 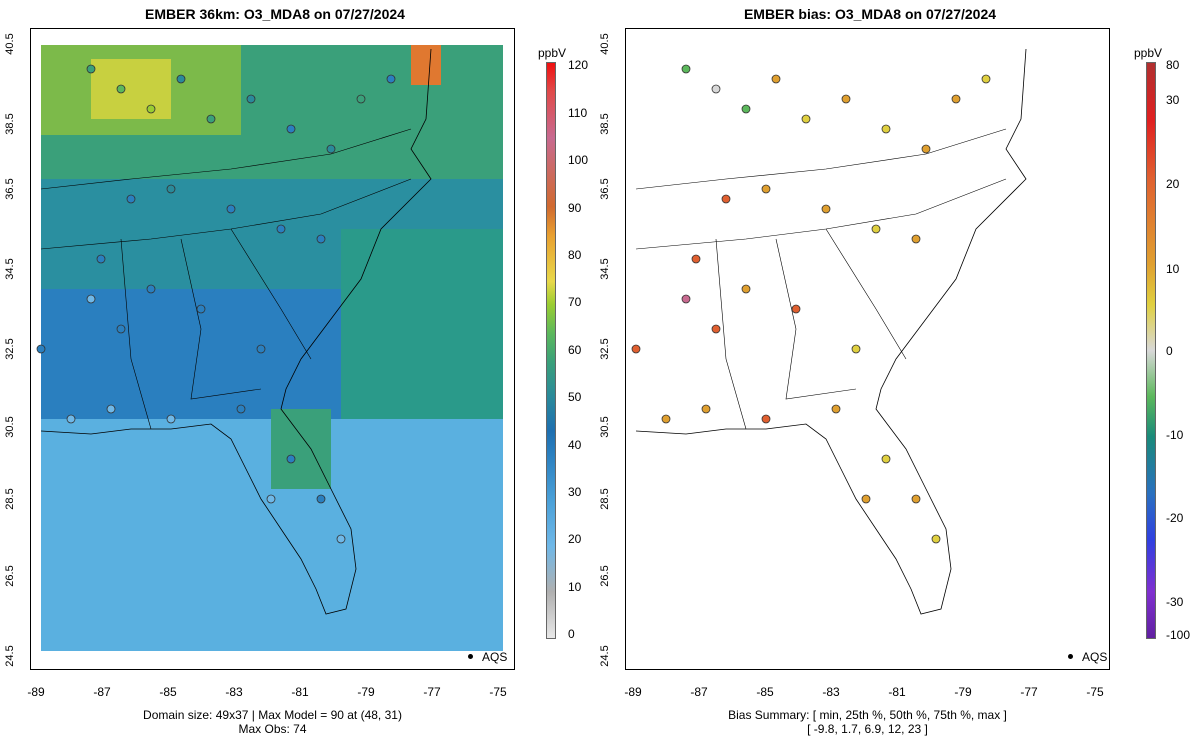 What do you see at coordinates (495, 657) in the screenshot?
I see `left-aqs-label: AQS` at bounding box center [495, 657].